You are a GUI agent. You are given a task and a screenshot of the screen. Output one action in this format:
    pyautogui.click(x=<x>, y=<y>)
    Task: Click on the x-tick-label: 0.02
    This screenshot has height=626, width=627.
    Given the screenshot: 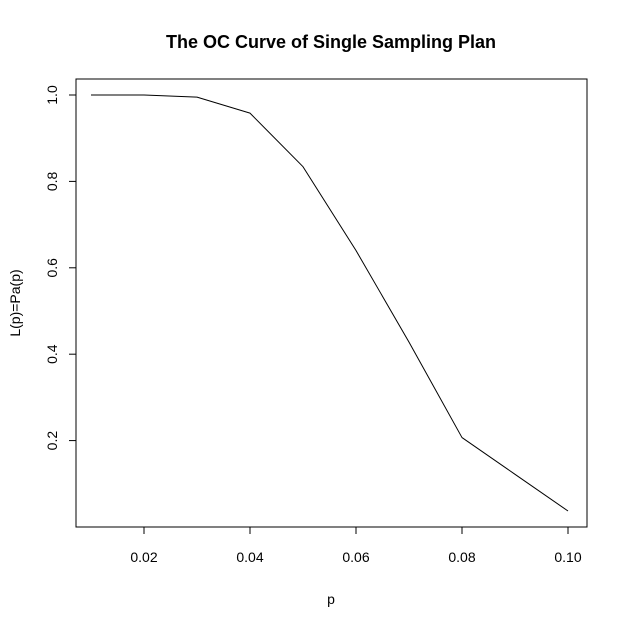 What is the action you would take?
    pyautogui.click(x=143, y=557)
    